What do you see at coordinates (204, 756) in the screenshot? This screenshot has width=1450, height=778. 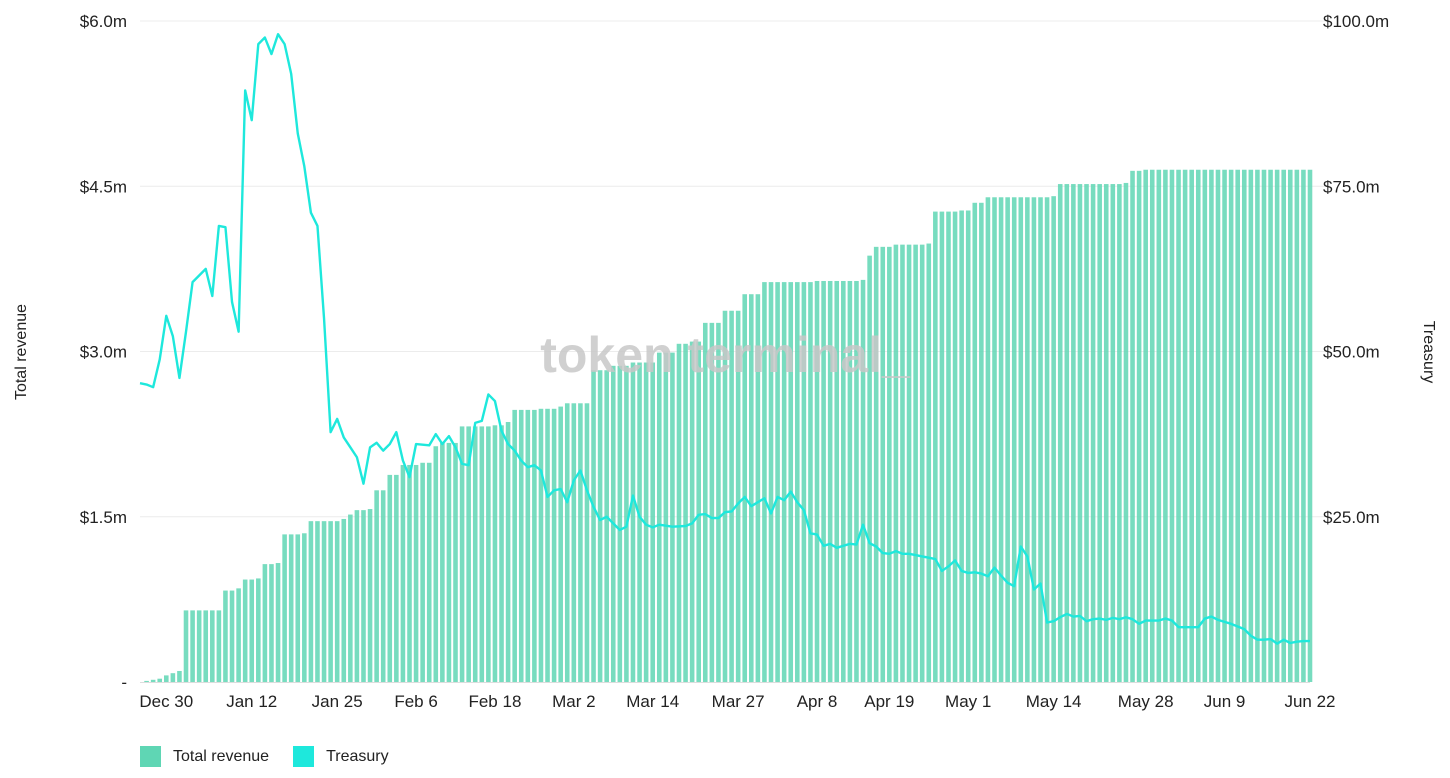 I see `legend-item-total-revenue: Total revenue` at bounding box center [204, 756].